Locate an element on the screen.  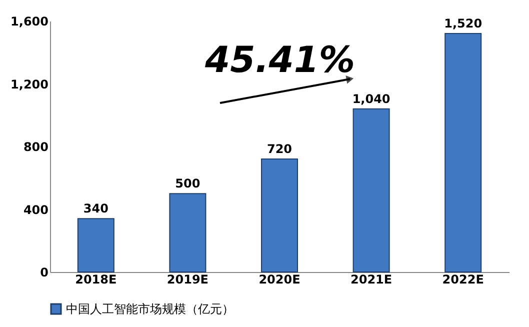
x-tick-label: 2022E is located at coordinates (463, 279).